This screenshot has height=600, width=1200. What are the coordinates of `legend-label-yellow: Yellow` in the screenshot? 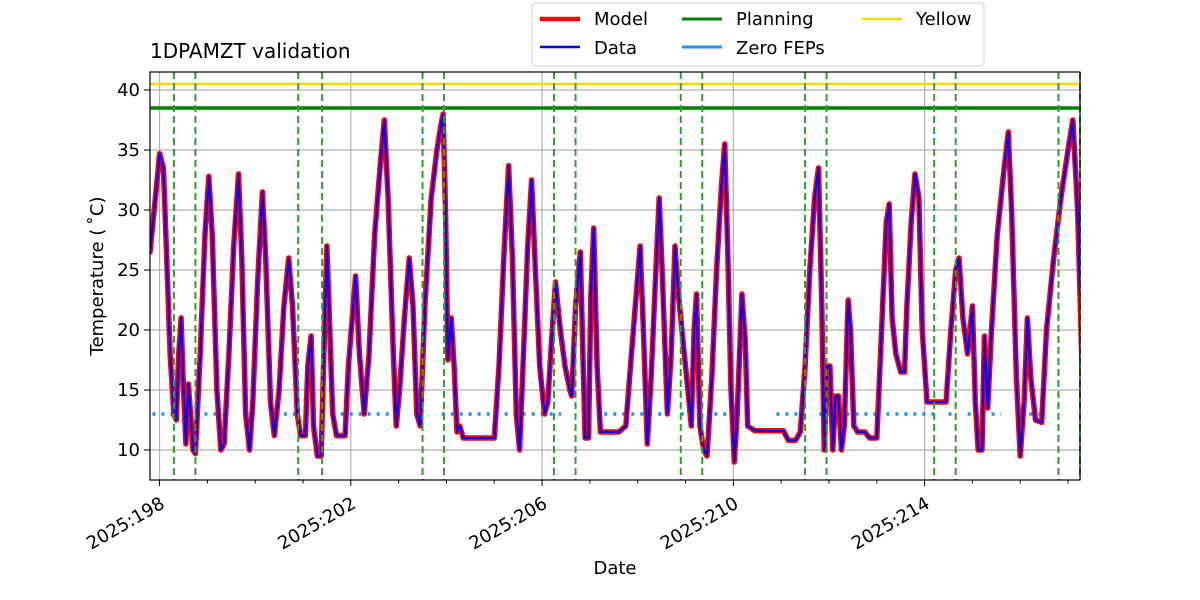 It's located at (943, 19).